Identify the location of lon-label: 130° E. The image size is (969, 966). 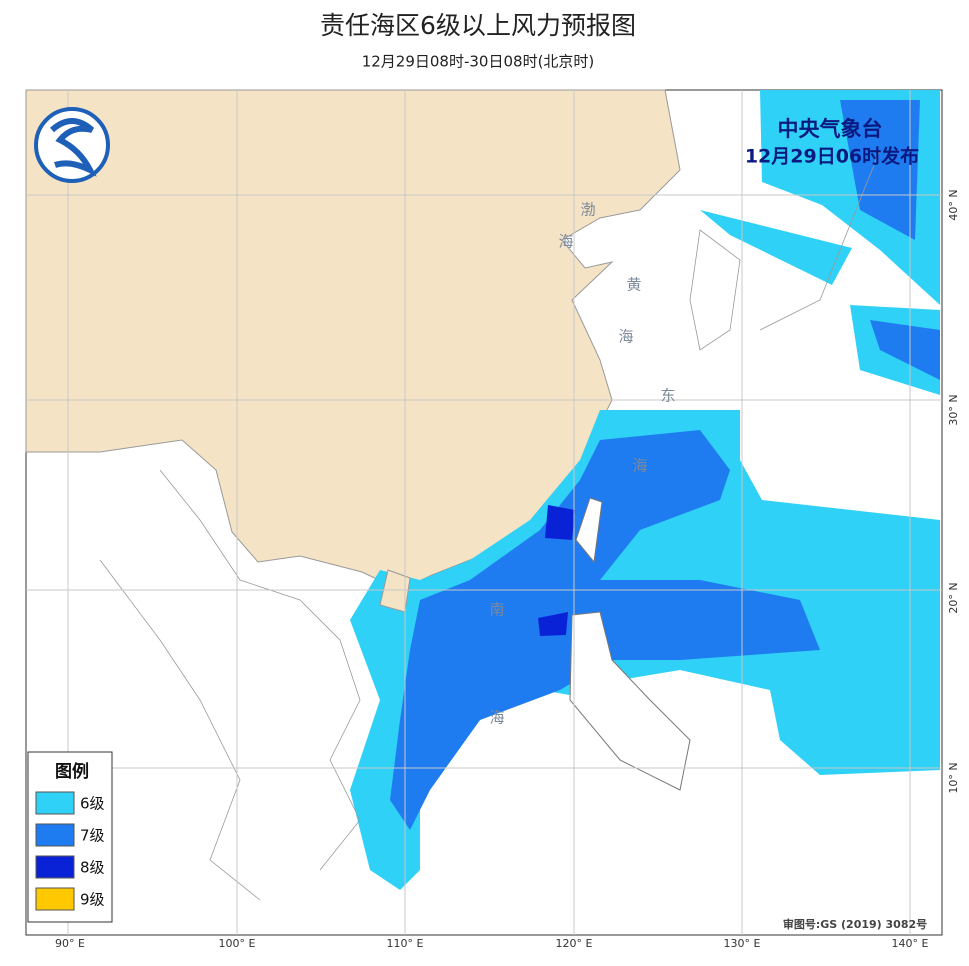
(742, 943).